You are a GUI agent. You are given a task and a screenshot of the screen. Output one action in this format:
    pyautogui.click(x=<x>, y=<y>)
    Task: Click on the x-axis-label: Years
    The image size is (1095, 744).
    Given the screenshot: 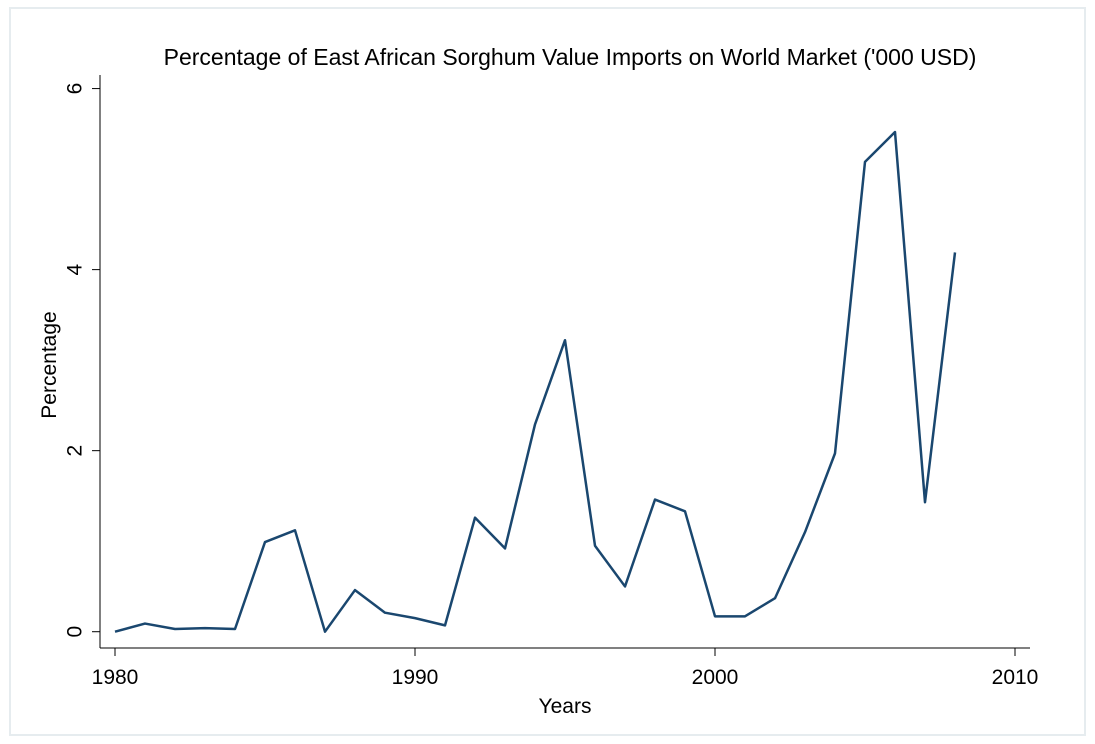 What is the action you would take?
    pyautogui.click(x=565, y=706)
    